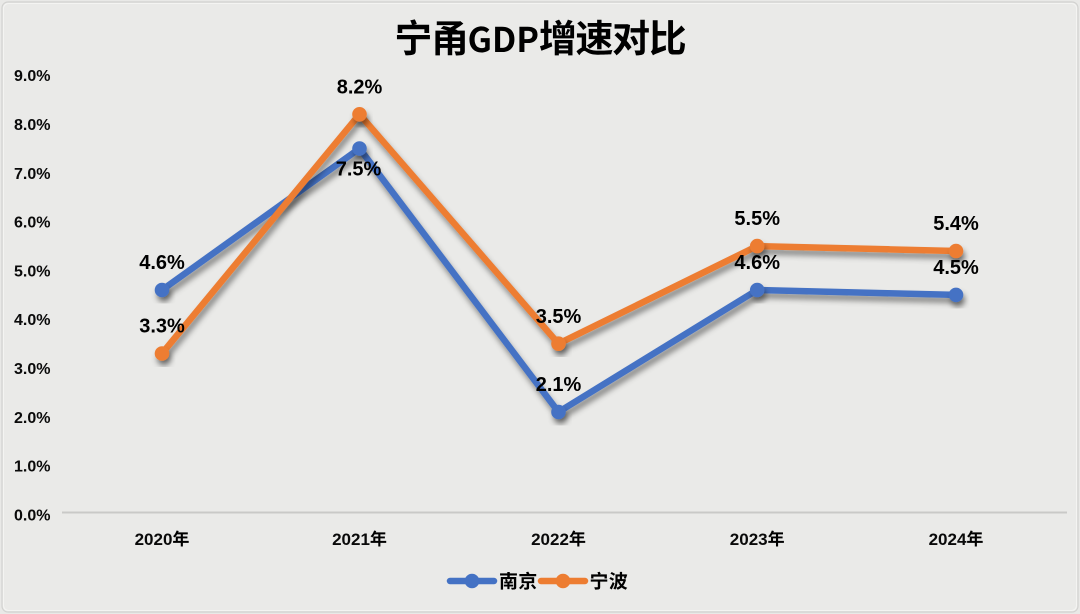  Describe the element at coordinates (559, 385) in the screenshot. I see `svg-text: 2.1%` at that location.